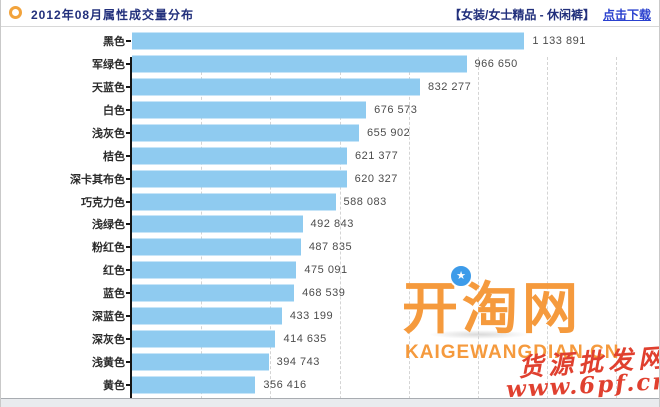 The width and height of the screenshot is (660, 407). I want to click on category-label: 深灰色, so click(108, 339).